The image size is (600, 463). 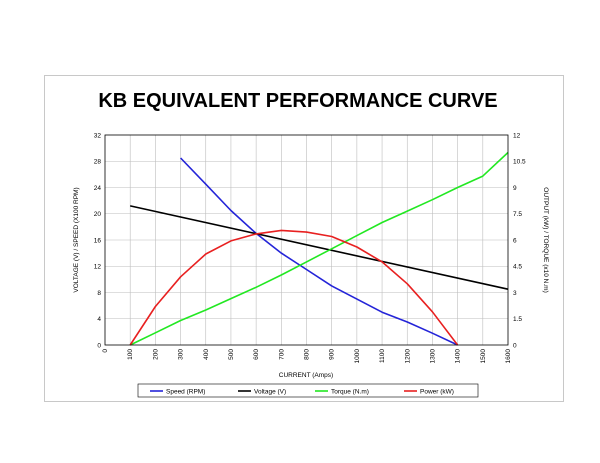 I want to click on y-right-tick-label: 9, so click(x=515, y=188).